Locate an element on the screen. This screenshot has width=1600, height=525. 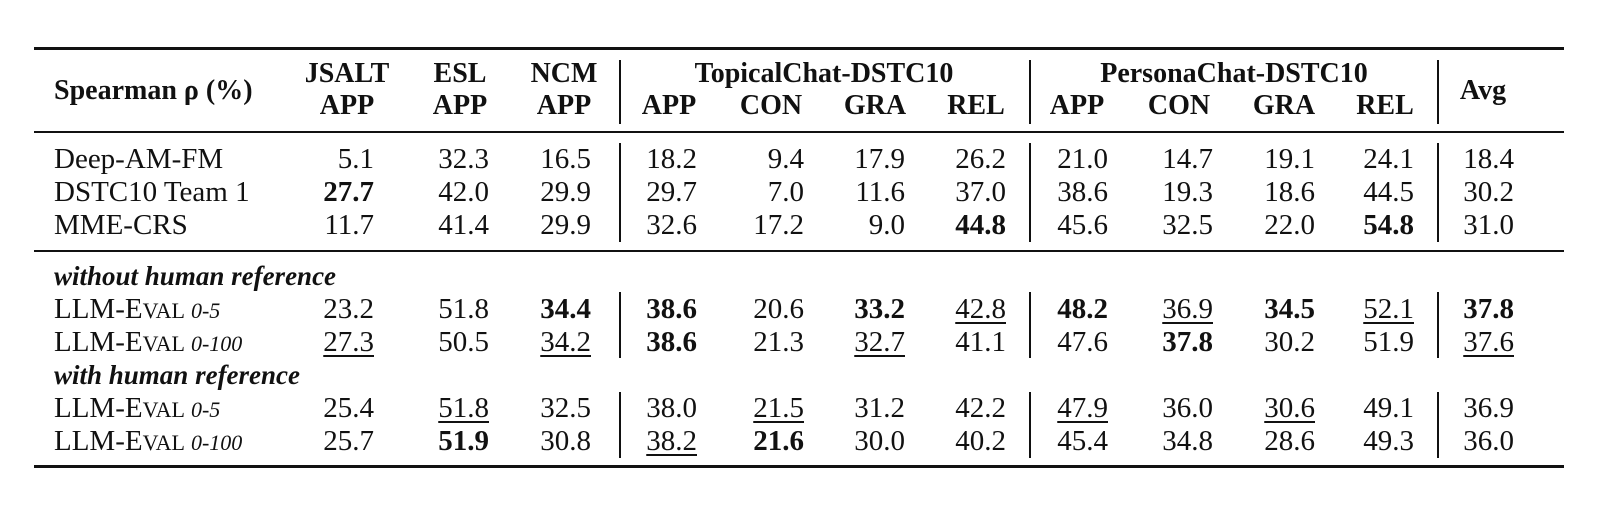
table-cell: 37.6 is located at coordinates (1488, 342).